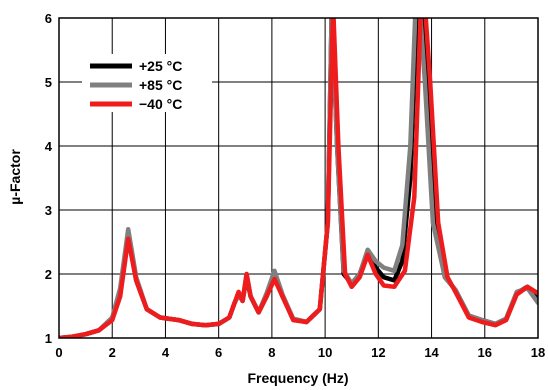 This screenshot has width=548, height=390. What do you see at coordinates (218, 352) in the screenshot?
I see `x-tick-label: 6` at bounding box center [218, 352].